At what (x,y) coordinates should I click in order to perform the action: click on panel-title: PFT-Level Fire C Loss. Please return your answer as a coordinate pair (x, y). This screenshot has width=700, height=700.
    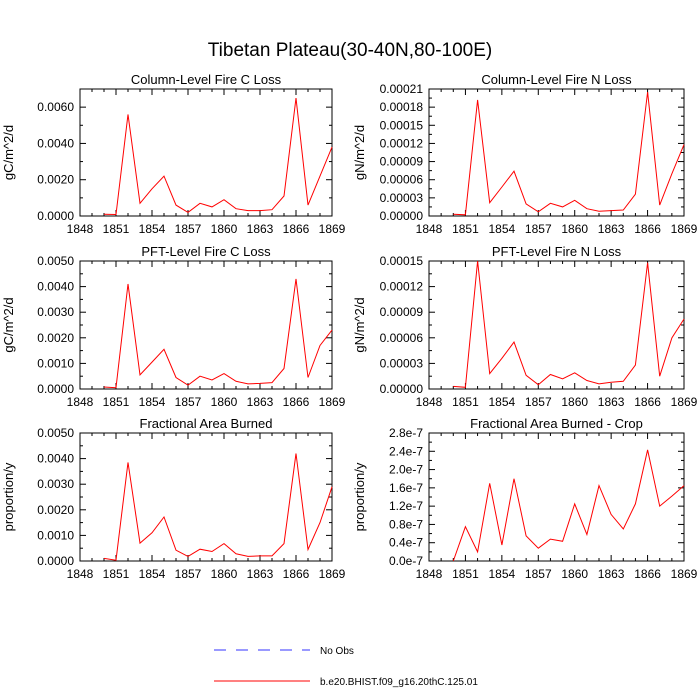
    Looking at the image, I should click on (206, 251).